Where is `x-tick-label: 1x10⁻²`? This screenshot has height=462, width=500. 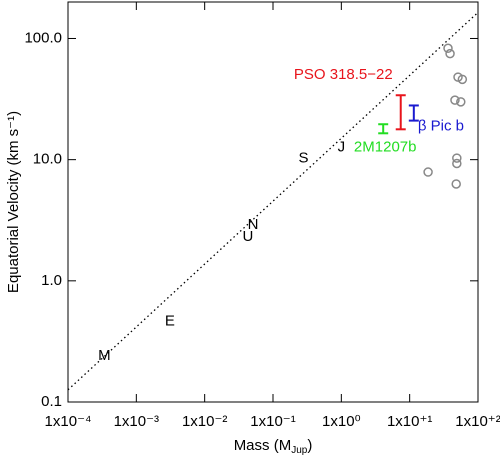 x-tick-label: 1x10⁻² is located at coordinates (204, 421).